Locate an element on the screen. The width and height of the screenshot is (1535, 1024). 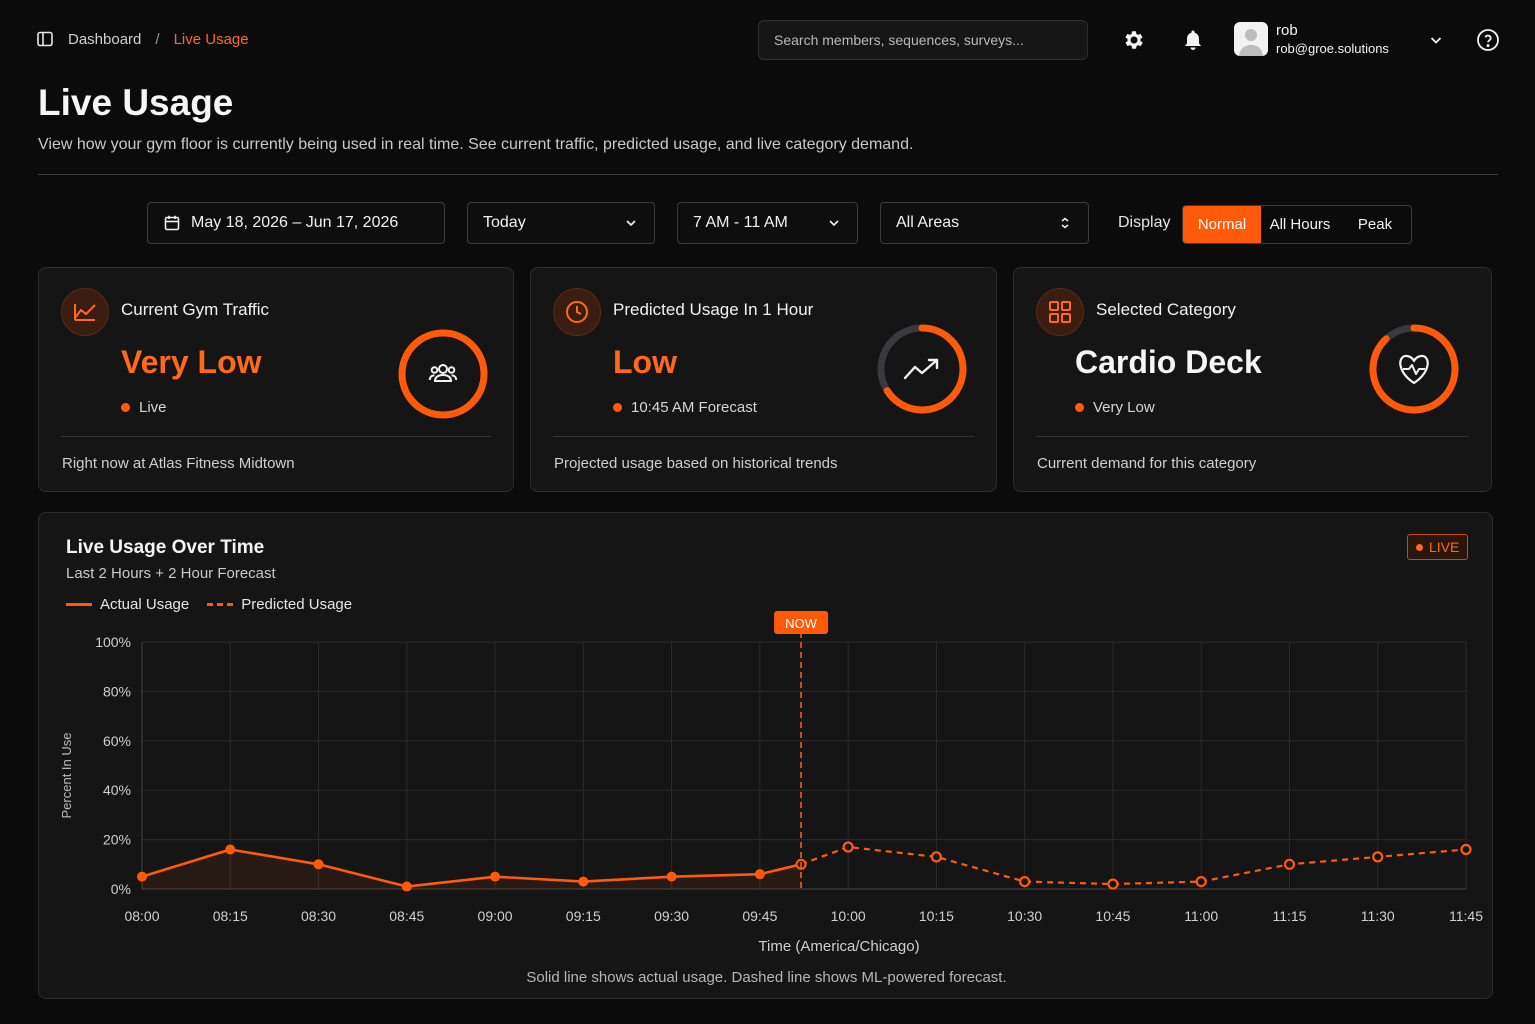
prediction-ring is located at coordinates (922, 369).